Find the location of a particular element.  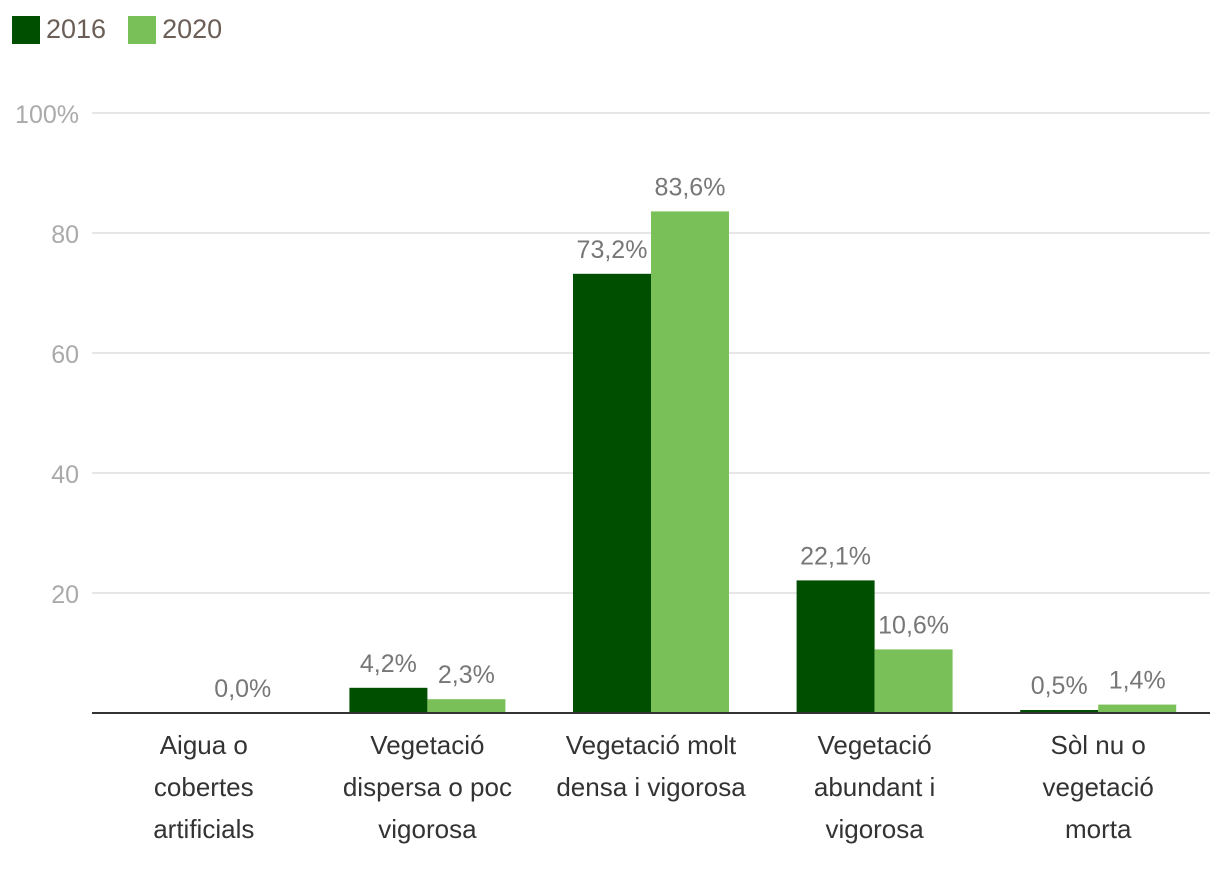

x-tick-label-line: abundant i is located at coordinates (874, 787).